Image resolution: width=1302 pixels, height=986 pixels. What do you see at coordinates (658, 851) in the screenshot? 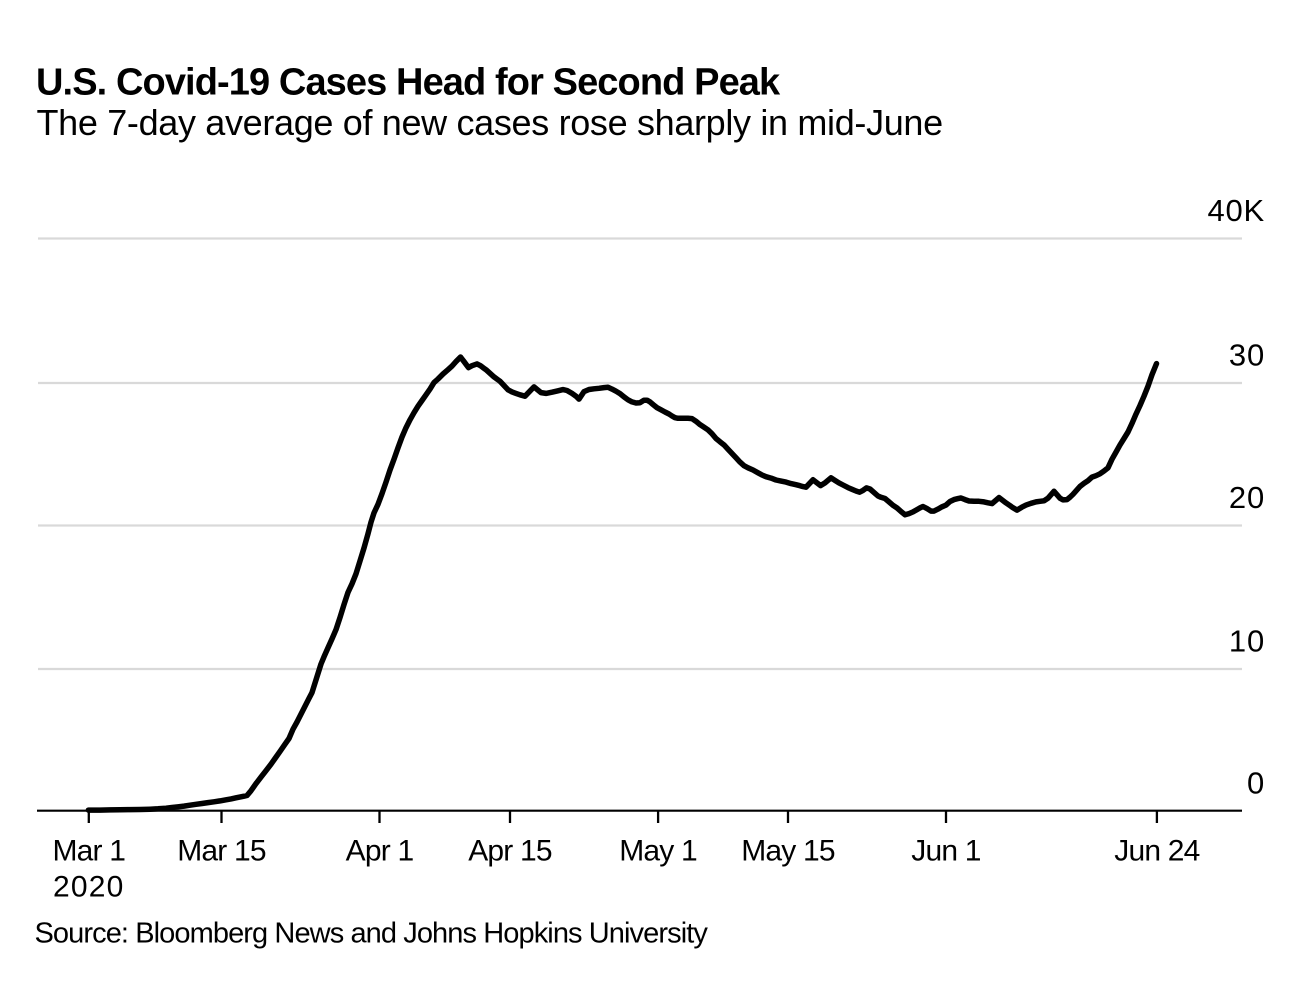
I see `svg-text: May 1` at bounding box center [658, 851].